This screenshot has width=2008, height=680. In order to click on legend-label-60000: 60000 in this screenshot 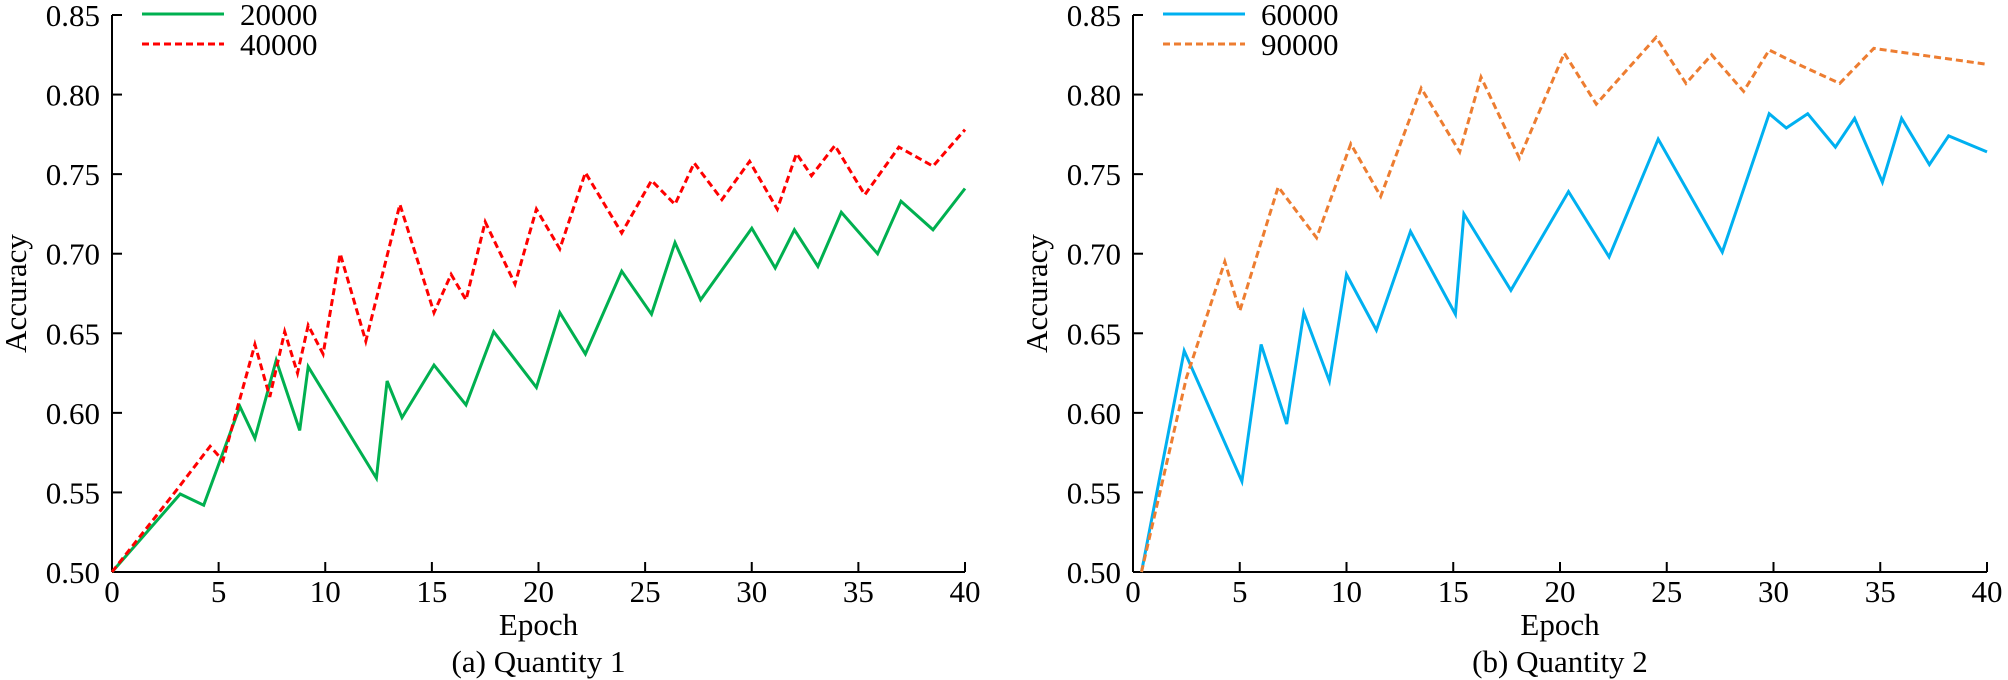, I will do `click(1300, 16)`.